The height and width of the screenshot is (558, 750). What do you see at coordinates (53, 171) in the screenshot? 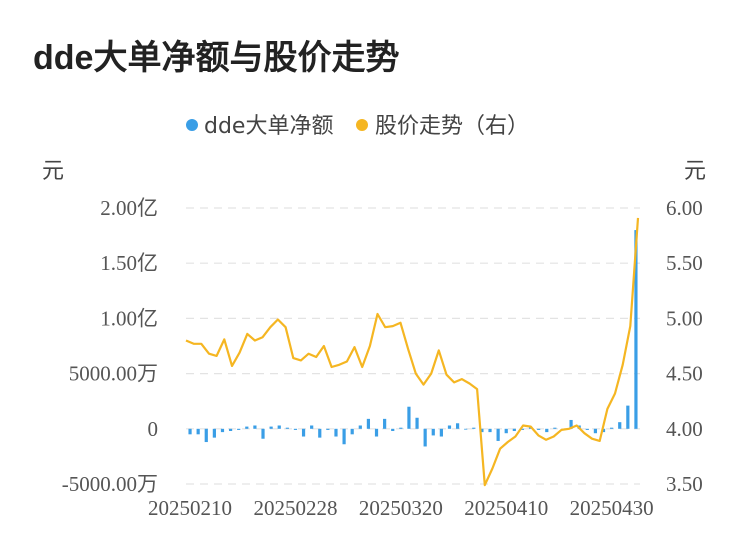
I see `left-axis-unit: 元` at bounding box center [53, 171].